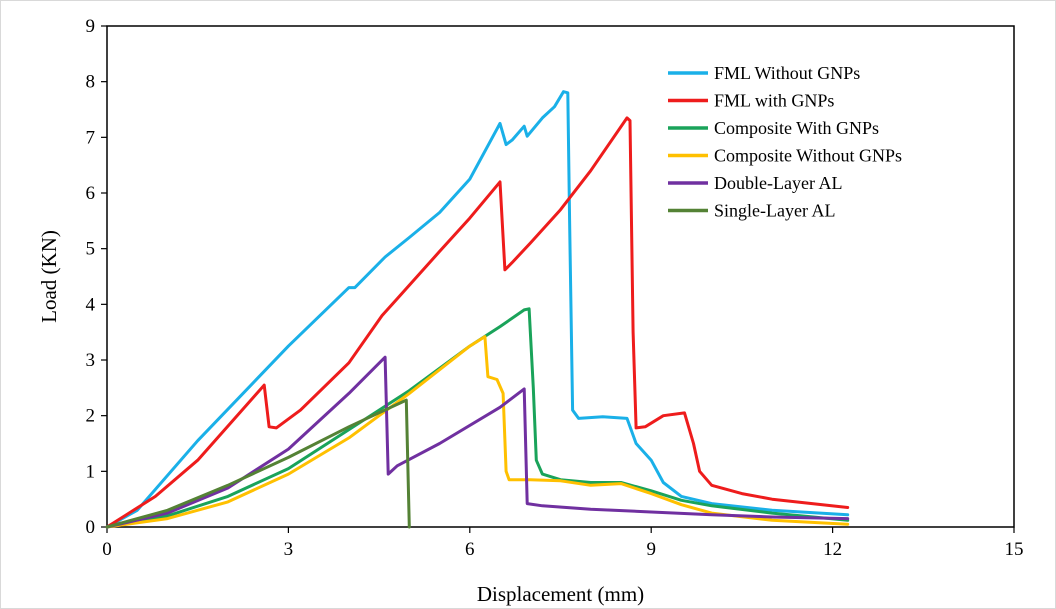  I want to click on x-axis-label: Displacement (mm), so click(560, 594).